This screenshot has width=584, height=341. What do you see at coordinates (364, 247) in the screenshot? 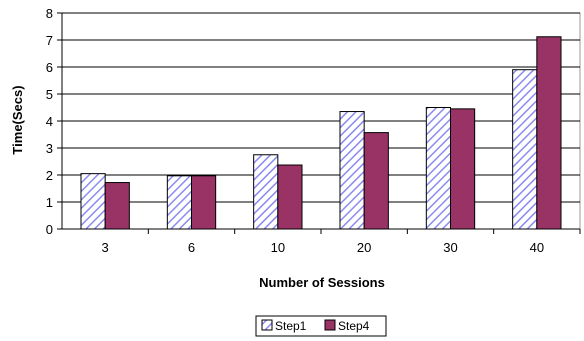
I see `x-tick-label: 20` at bounding box center [364, 247].